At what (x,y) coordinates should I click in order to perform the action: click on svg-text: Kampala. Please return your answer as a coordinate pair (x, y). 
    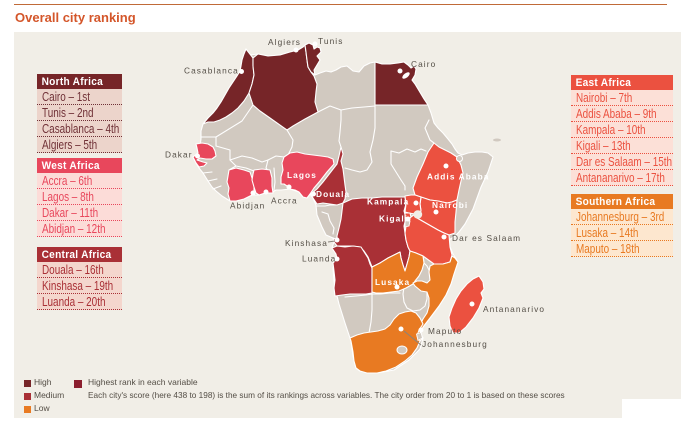
    Looking at the image, I should click on (388, 202).